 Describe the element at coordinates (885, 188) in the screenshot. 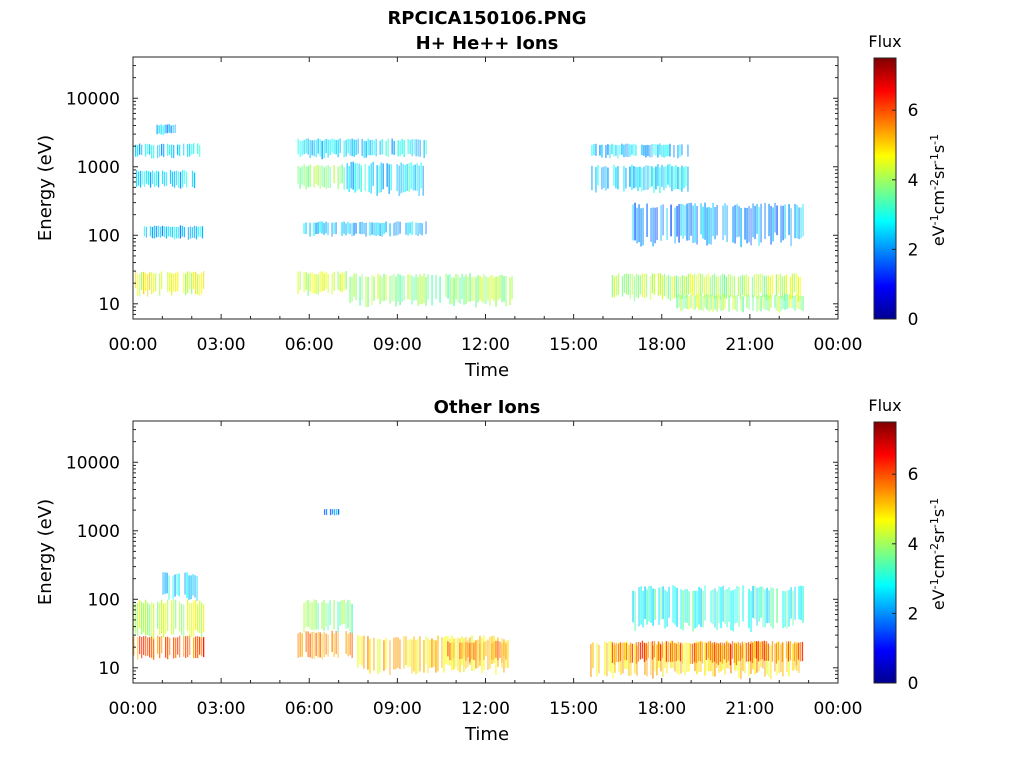

I see `colorbar` at that location.